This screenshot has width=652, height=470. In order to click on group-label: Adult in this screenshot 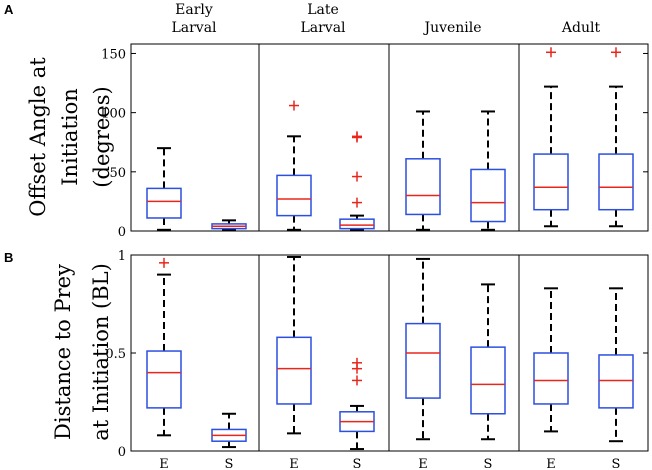, I will do `click(581, 28)`.